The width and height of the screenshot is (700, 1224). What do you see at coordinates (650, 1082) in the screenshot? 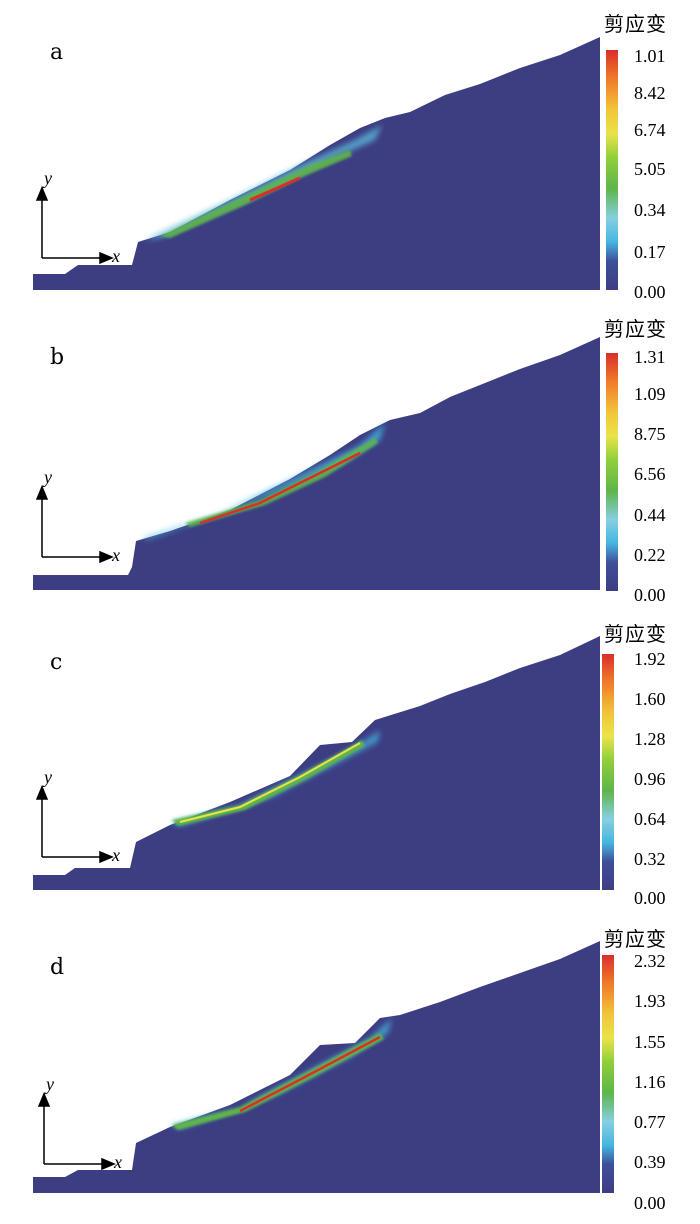
I see `colorbar-tick: 1.16` at bounding box center [650, 1082].